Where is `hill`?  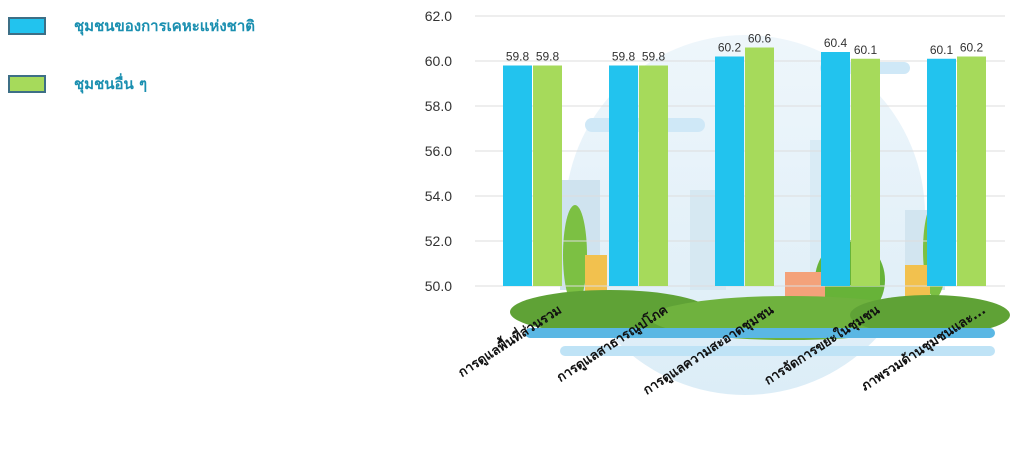 hill is located at coordinates (930, 315).